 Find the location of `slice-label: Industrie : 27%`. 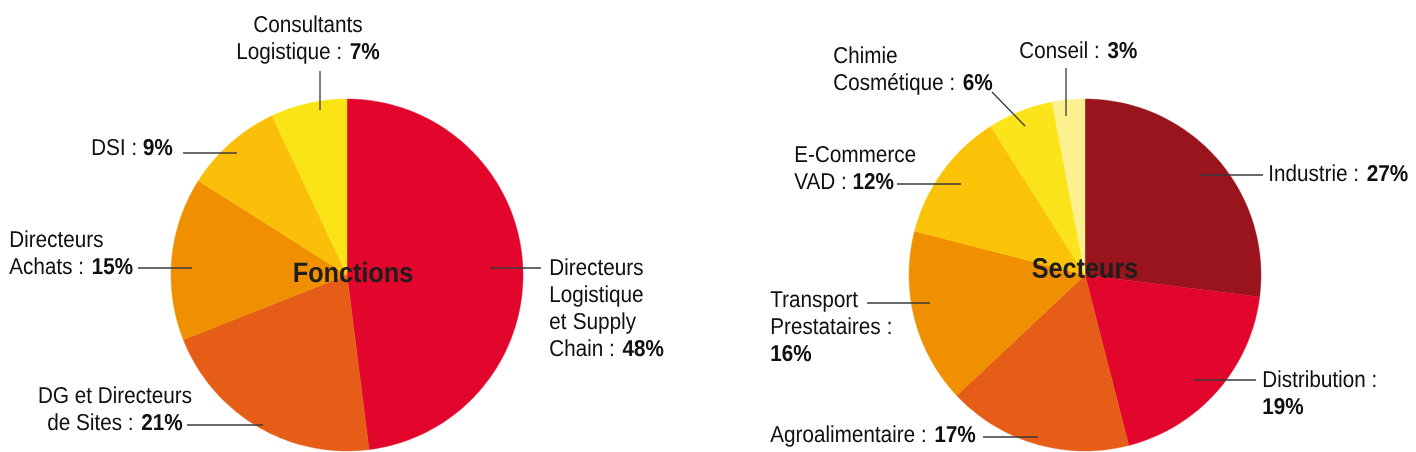

slice-label: Industrie : 27% is located at coordinates (1339, 173).